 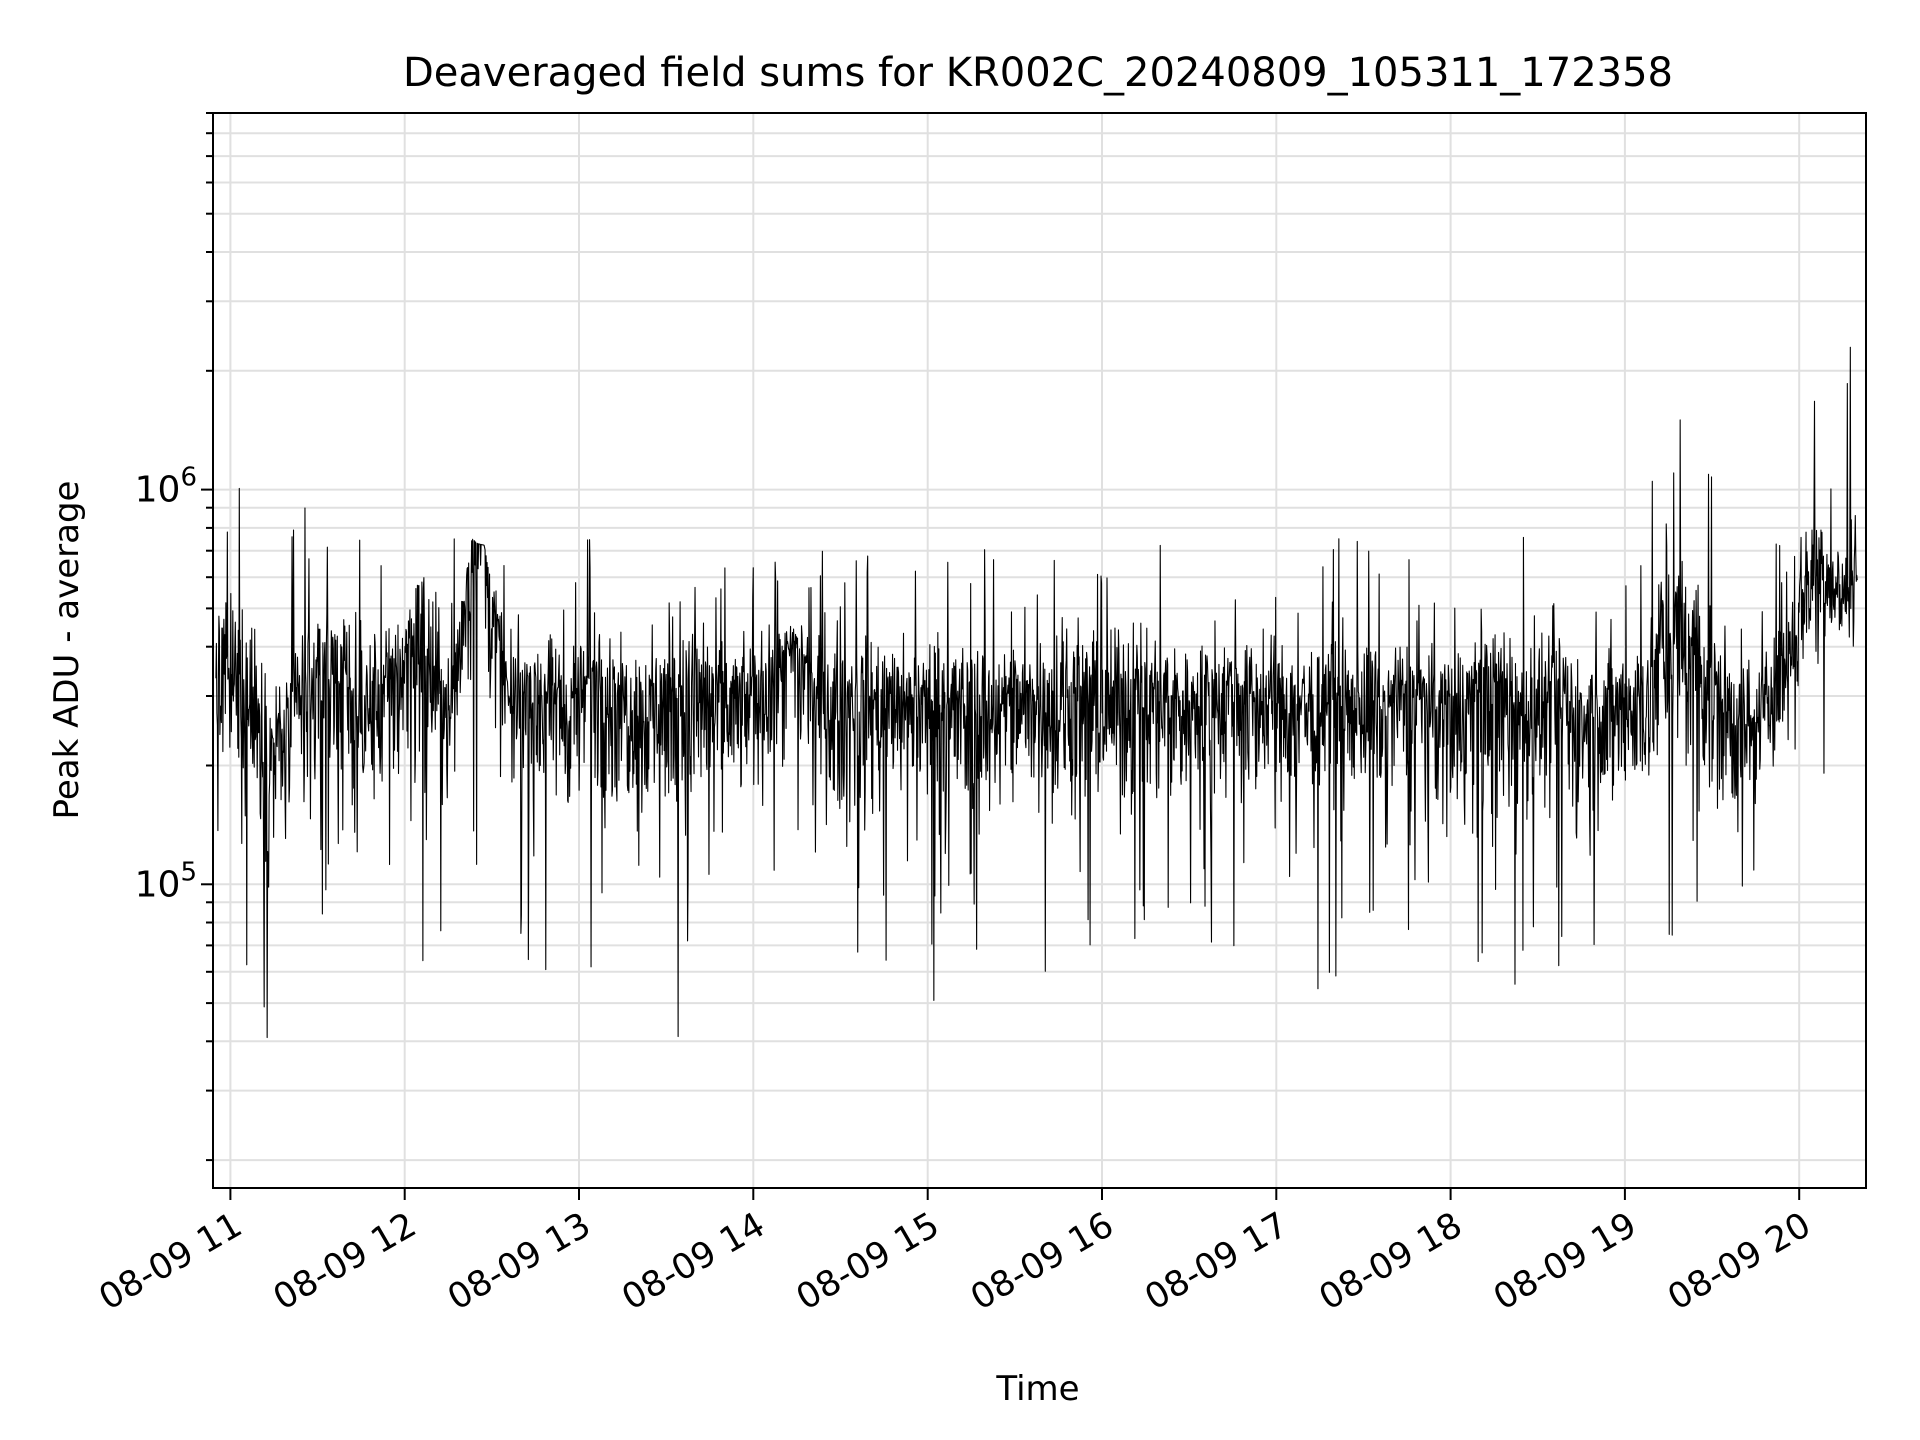 What do you see at coordinates (1037, 1389) in the screenshot?
I see `x-axis-label: Time` at bounding box center [1037, 1389].